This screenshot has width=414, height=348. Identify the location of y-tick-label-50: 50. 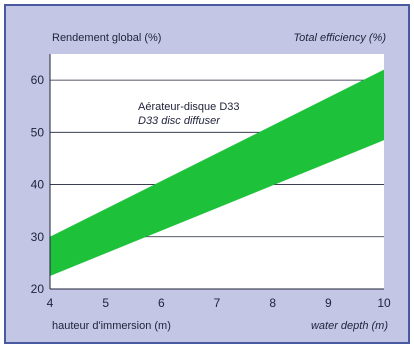
(38, 132).